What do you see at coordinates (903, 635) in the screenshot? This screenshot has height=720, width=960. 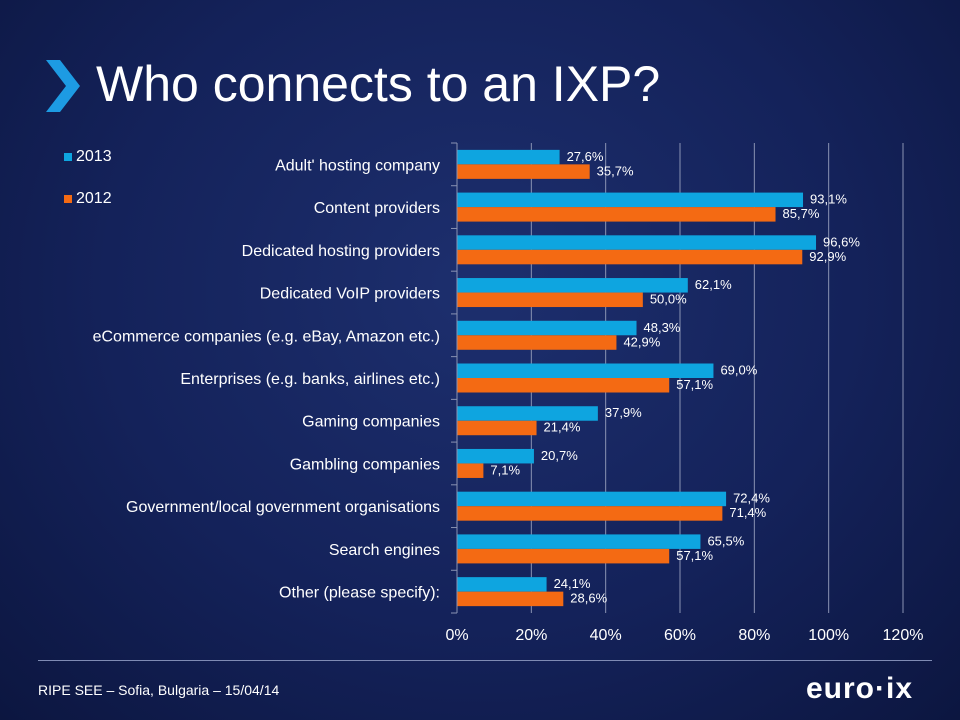 I see `x-tick-label: 120%` at bounding box center [903, 635].